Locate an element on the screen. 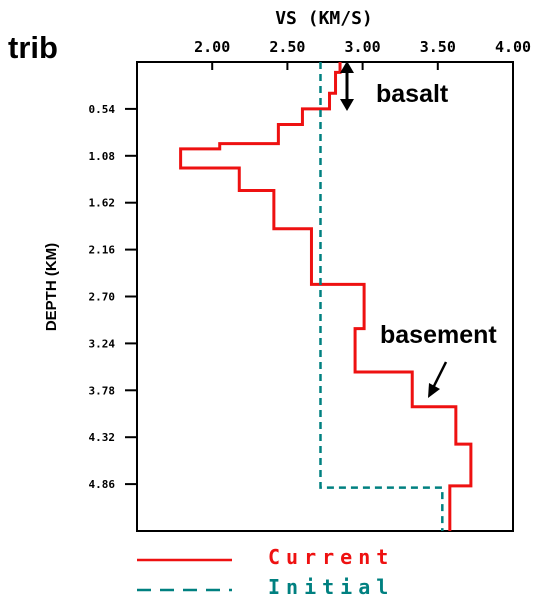 The width and height of the screenshot is (539, 596). basement-arrow-head is located at coordinates (434, 390).